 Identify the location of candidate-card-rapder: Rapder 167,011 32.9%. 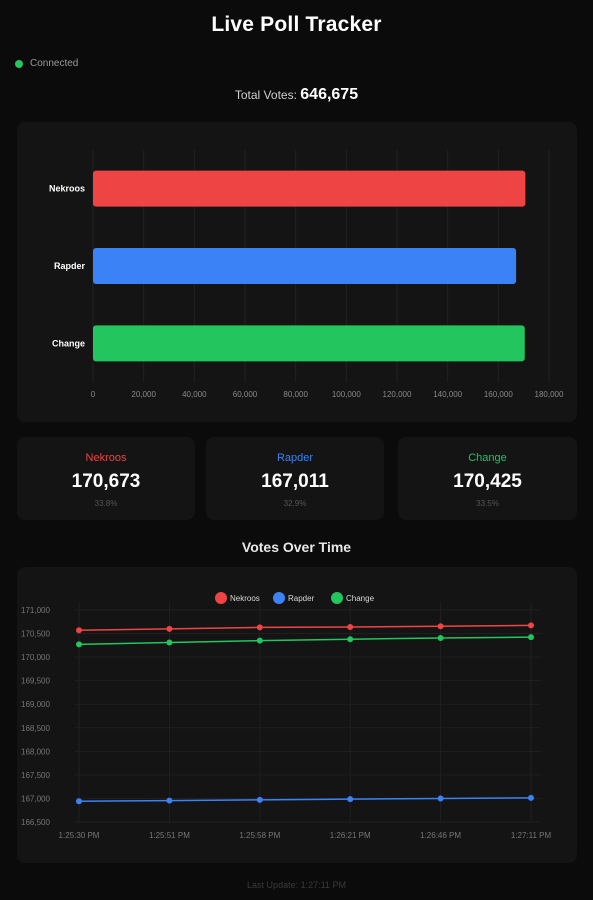
(295, 478).